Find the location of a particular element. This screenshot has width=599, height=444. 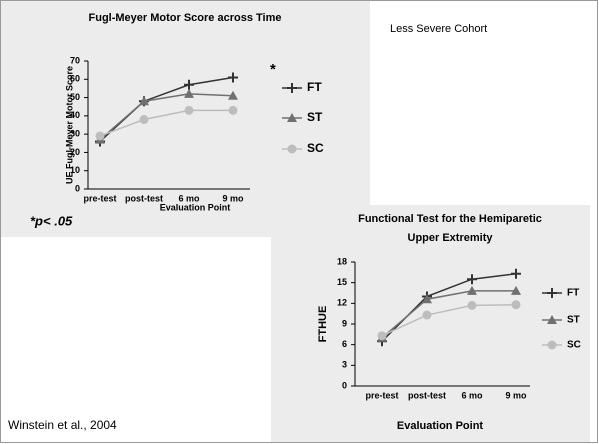

chart-title: Fugl-Meyer Motor Score across Time is located at coordinates (185, 18).